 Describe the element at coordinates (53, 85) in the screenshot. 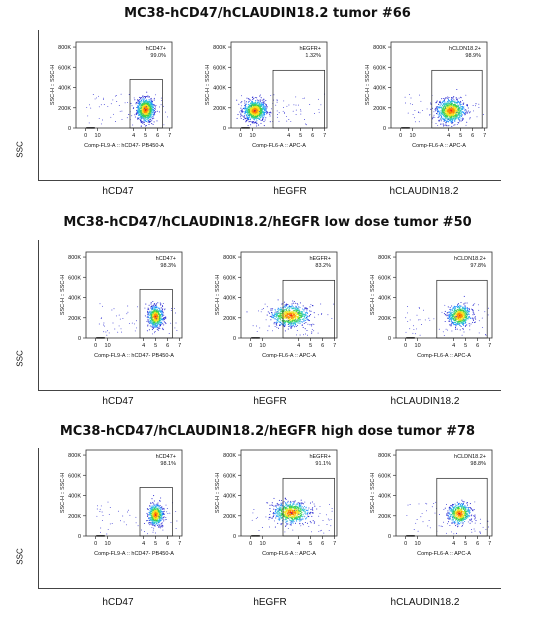

I see `y-axis-title: SSC-H :: SSC-H` at that location.